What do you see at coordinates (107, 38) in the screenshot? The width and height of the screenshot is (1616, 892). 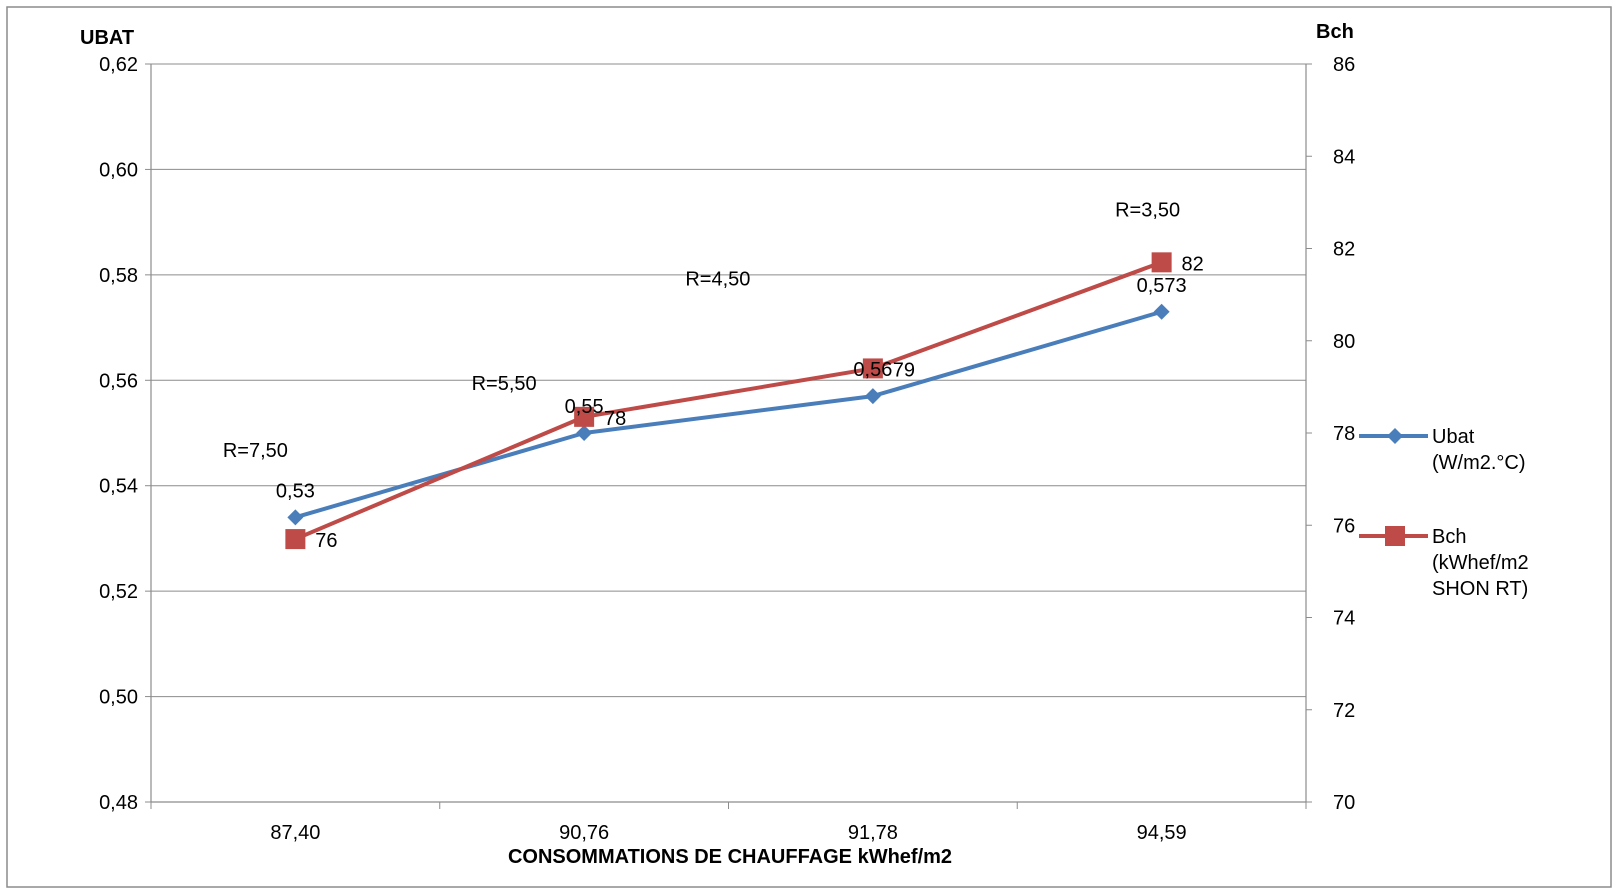 I see `y-axis-left-title: UBAT` at bounding box center [107, 38].